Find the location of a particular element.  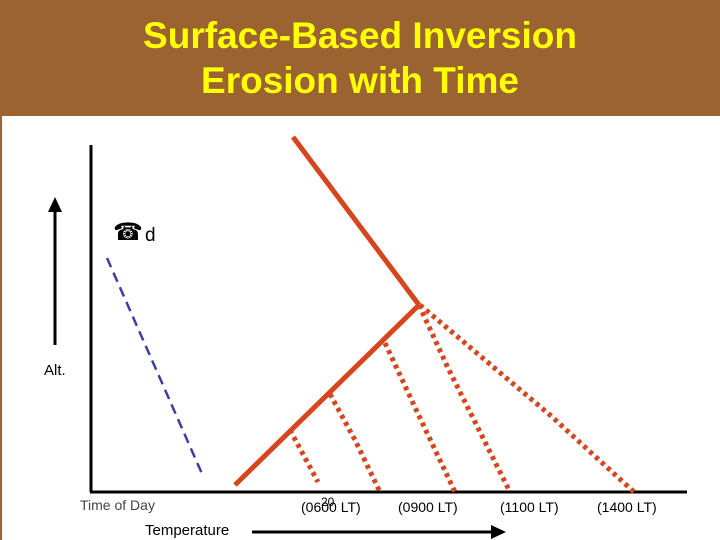

title-line-2: Erosion with Time is located at coordinates (360, 80).